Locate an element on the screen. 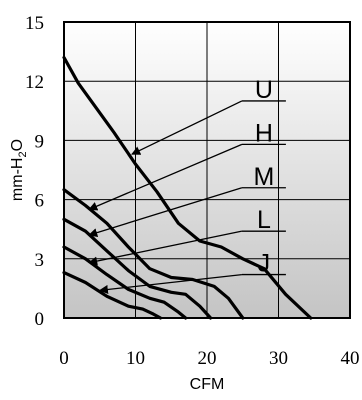  x-tick-label: 0 is located at coordinates (64, 358).